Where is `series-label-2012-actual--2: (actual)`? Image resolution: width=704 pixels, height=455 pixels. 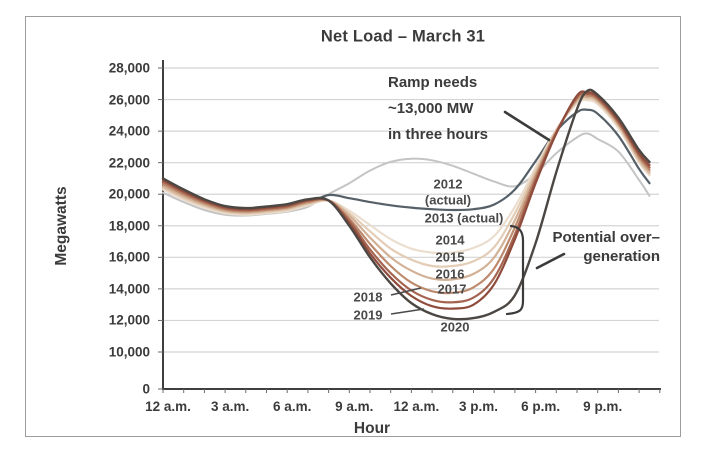
series-label-2012-actual--2: (actual) is located at coordinates (448, 200).